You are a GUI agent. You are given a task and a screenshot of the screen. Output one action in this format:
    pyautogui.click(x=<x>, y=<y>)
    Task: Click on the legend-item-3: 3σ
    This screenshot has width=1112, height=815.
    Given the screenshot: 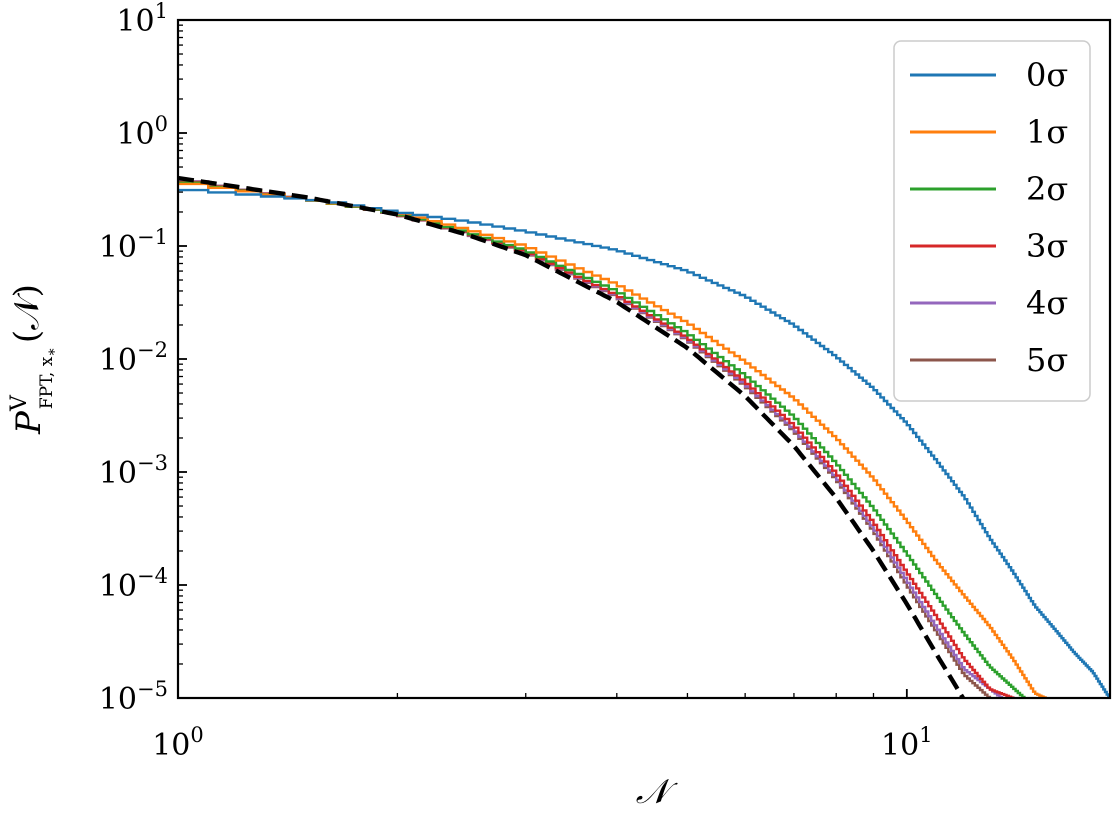 What is the action you would take?
    pyautogui.click(x=989, y=246)
    